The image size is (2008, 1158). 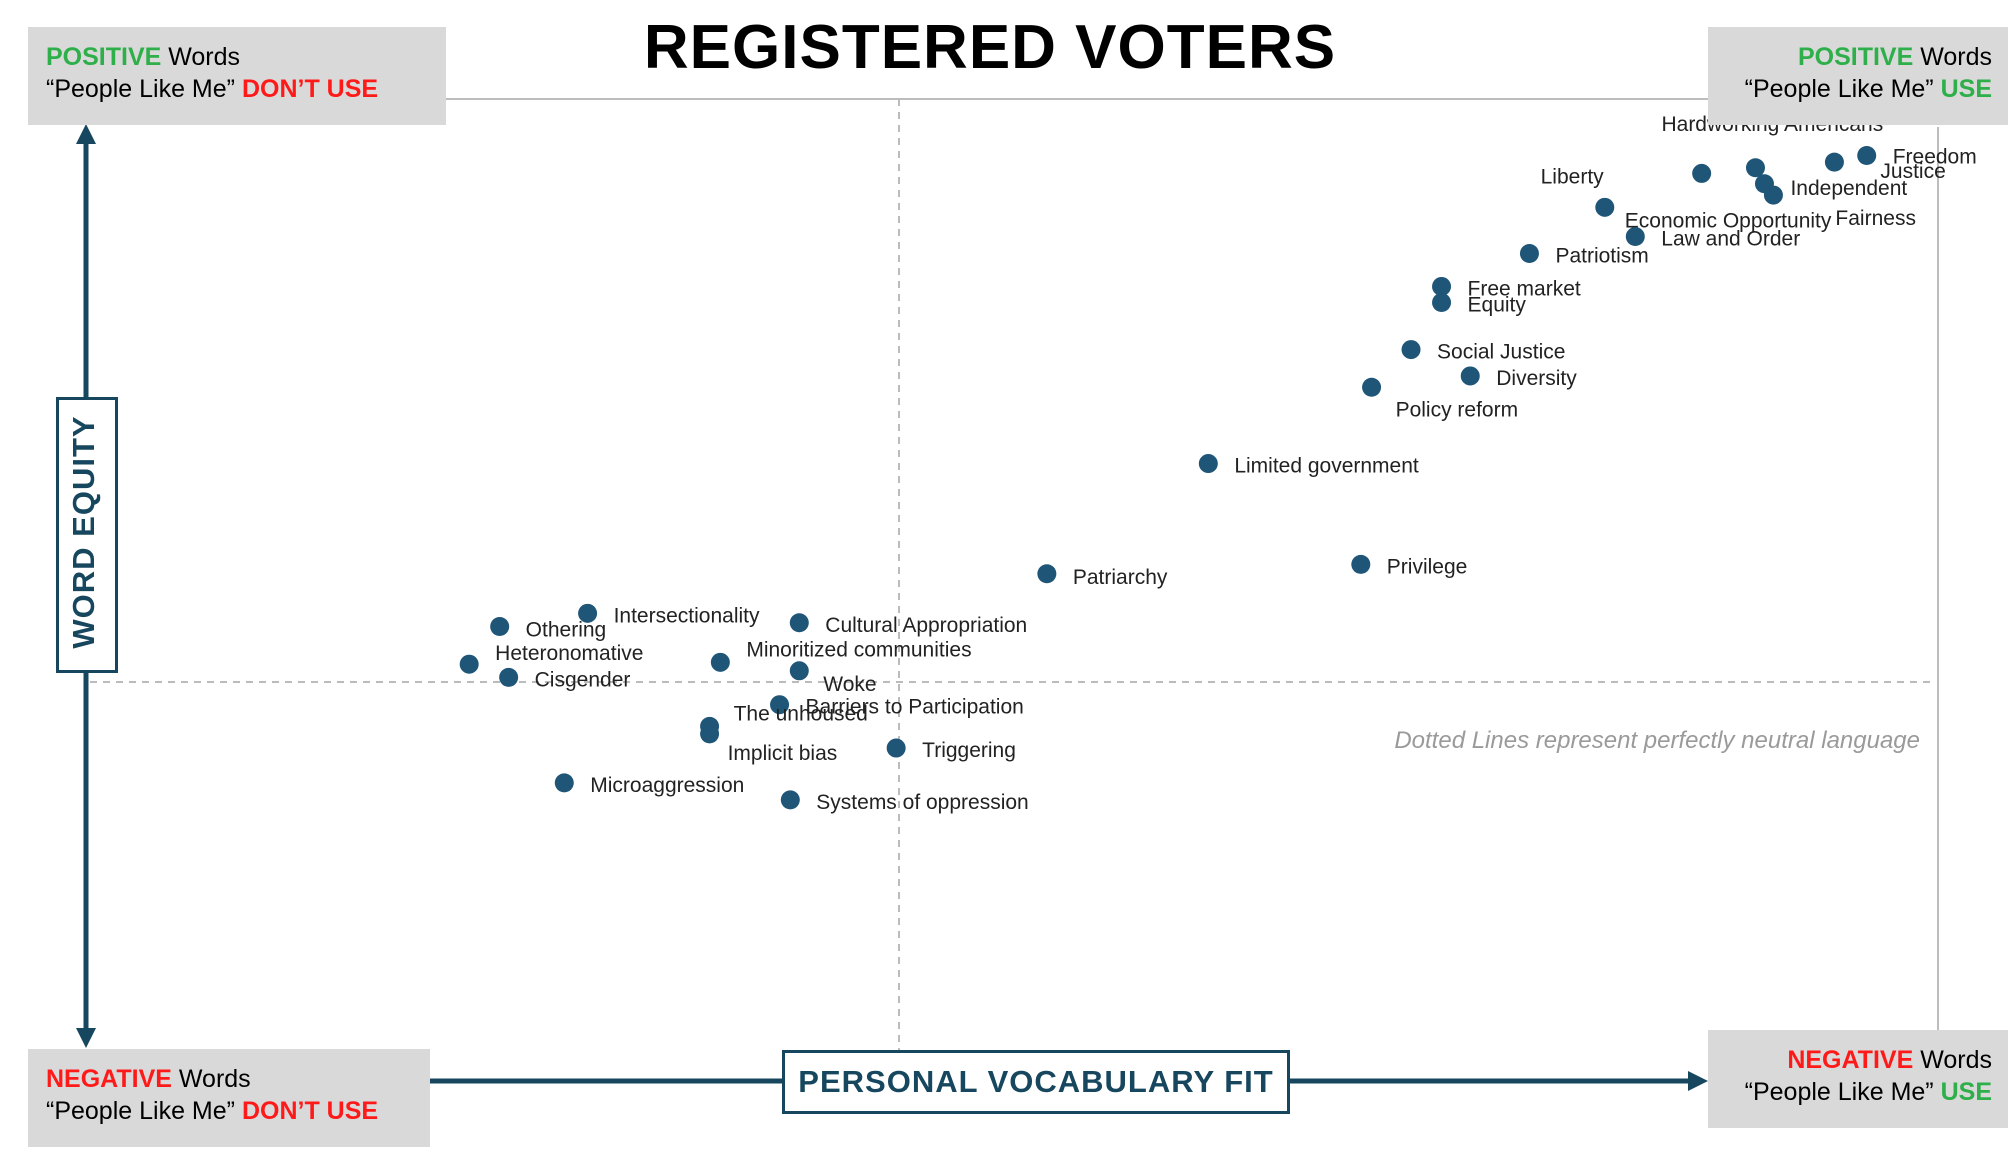 I want to click on data-point-label: Freedom, so click(x=1935, y=157).